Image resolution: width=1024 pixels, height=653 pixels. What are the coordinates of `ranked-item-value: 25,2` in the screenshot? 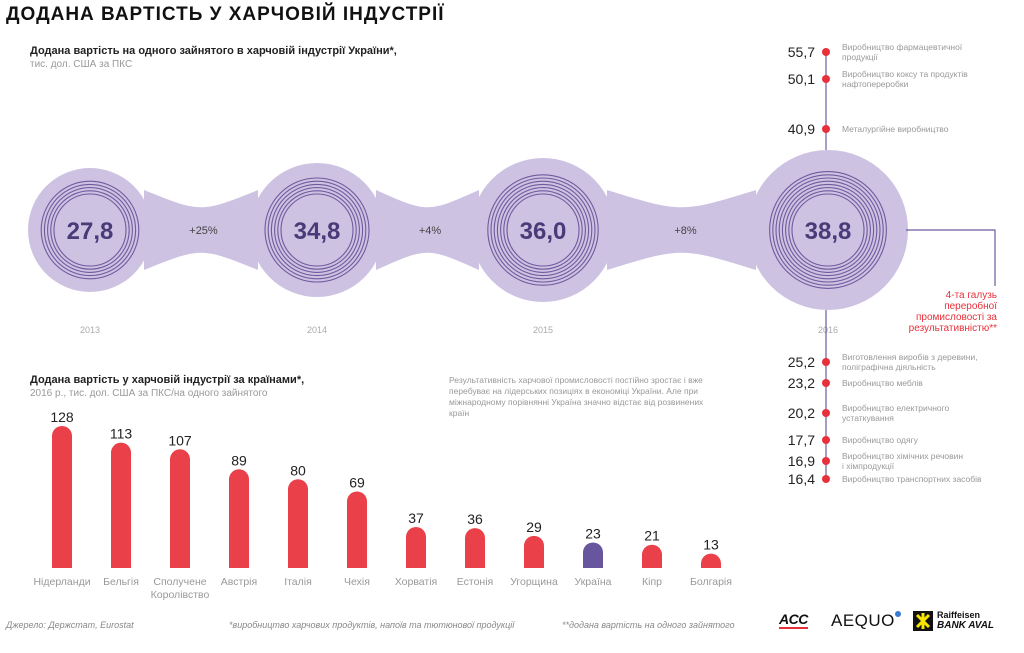 It's located at (801, 362).